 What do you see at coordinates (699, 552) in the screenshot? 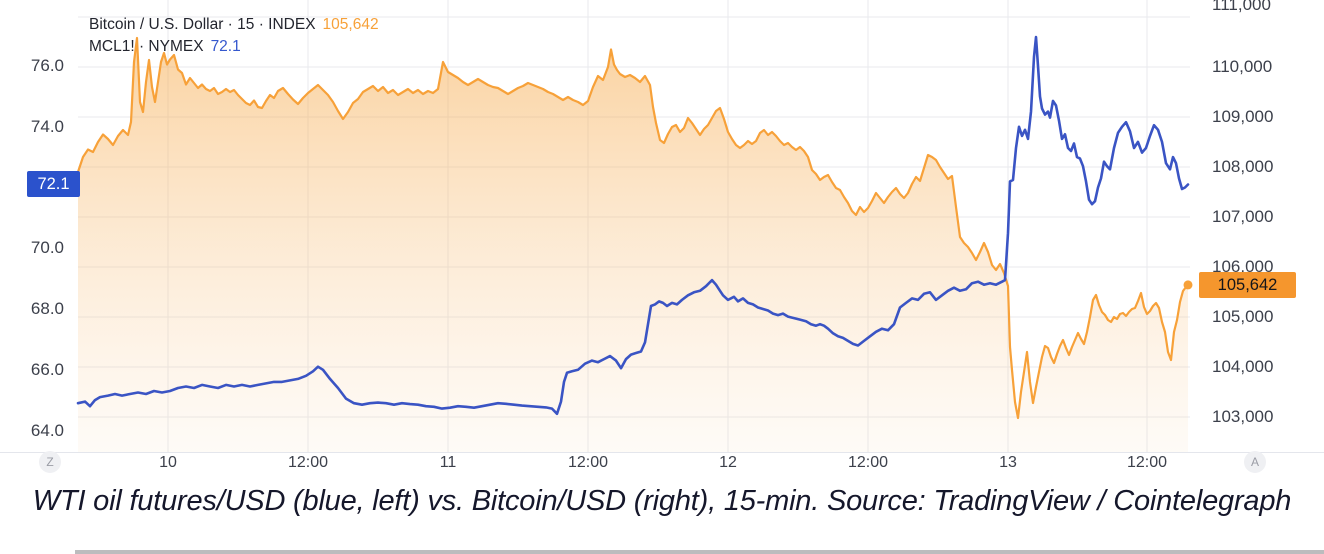
I see `bottom-crop-sliver` at bounding box center [699, 552].